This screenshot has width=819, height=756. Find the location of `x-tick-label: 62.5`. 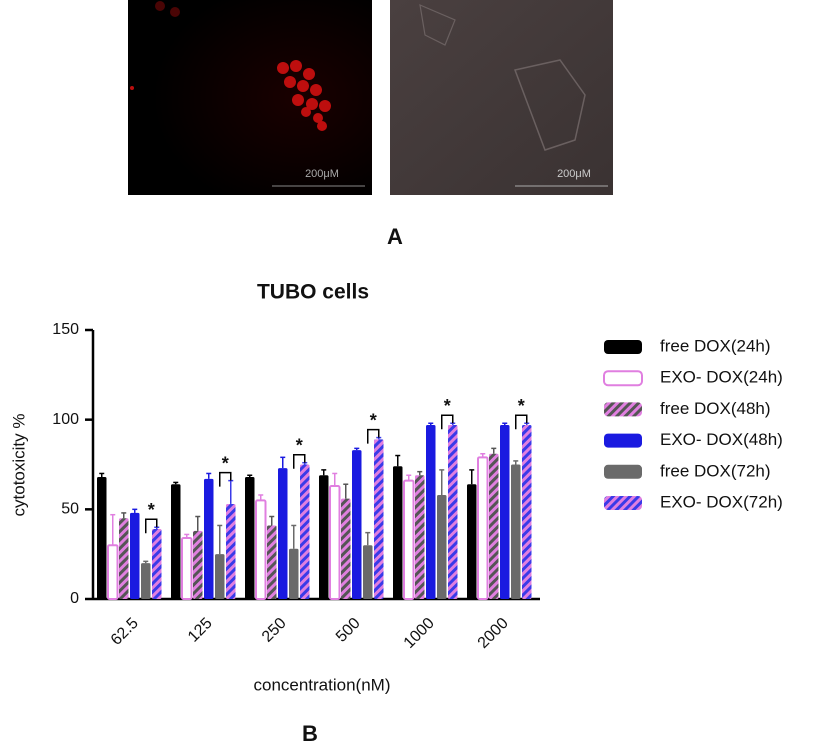

x-tick-label: 62.5 is located at coordinates (125, 632).